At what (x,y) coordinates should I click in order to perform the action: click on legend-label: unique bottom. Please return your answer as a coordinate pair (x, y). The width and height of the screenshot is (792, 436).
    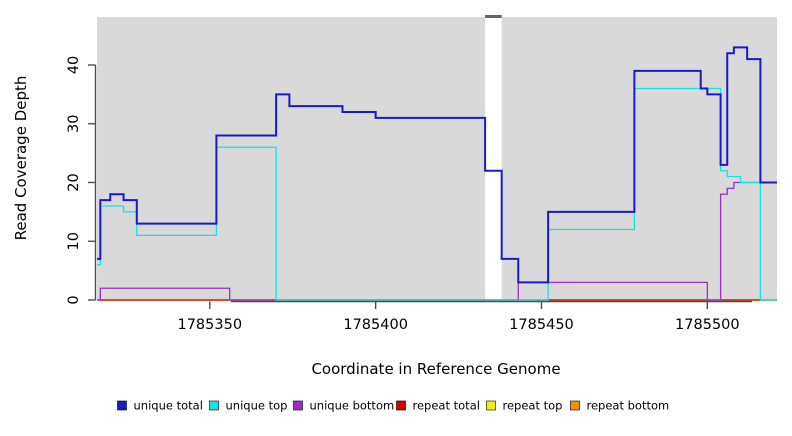
    Looking at the image, I should click on (352, 406).